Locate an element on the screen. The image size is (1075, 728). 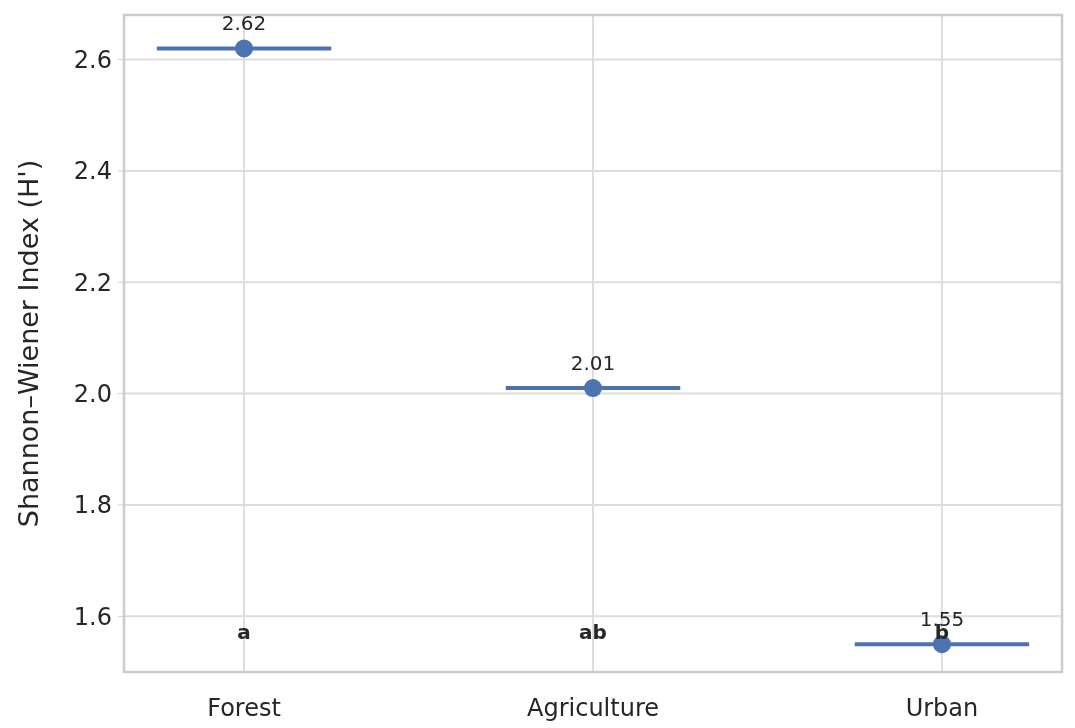
y-tick-label: 2.6 is located at coordinates (92, 59).